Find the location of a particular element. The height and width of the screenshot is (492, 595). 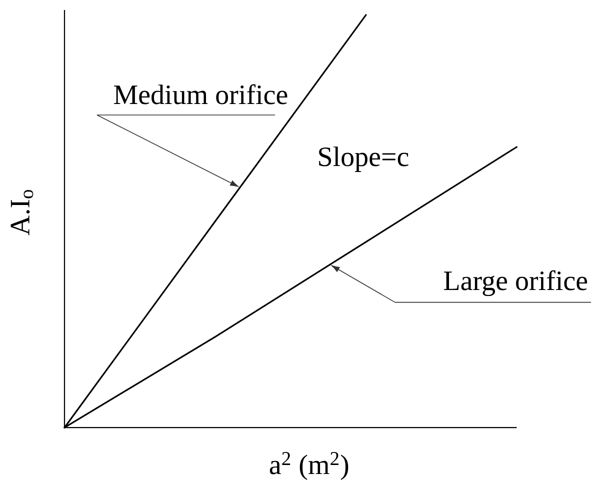

y-axis-title: A.I$_{o}$ is located at coordinates (22, 213).